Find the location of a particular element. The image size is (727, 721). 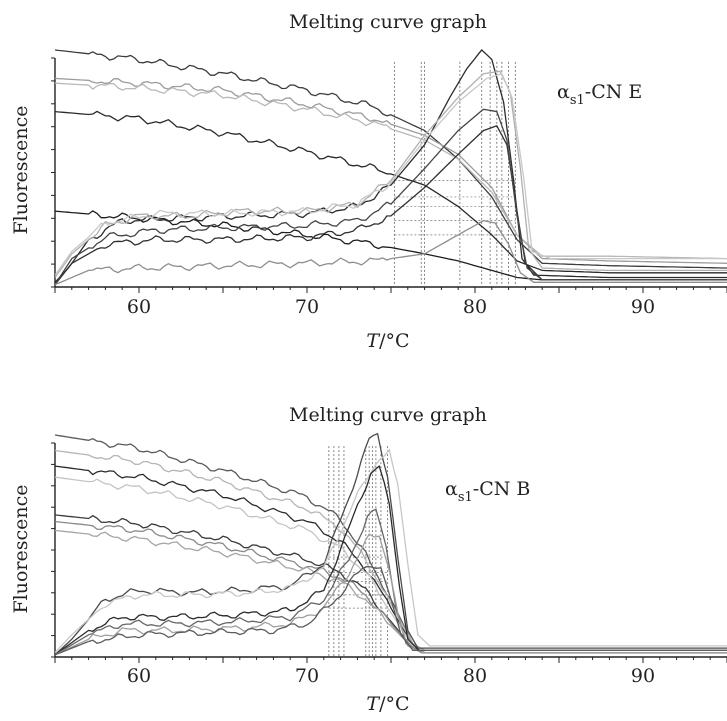

variant-label-e: αs1-CN E is located at coordinates (599, 94).